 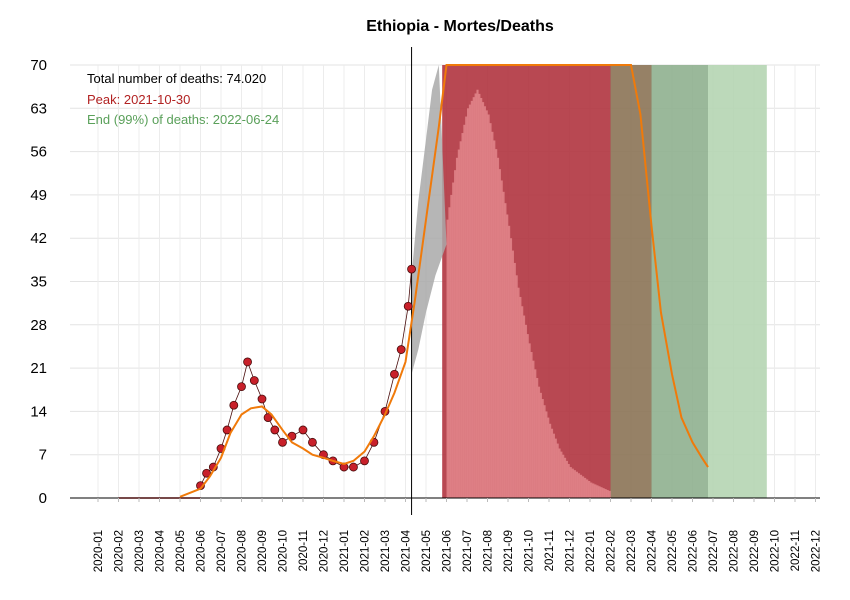 I want to click on y-tick-label: 35, so click(x=38, y=282).